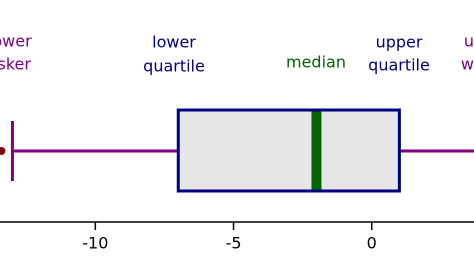 This screenshot has width=474, height=266. Describe the element at coordinates (467, 64) in the screenshot. I see `annotation: w` at that location.